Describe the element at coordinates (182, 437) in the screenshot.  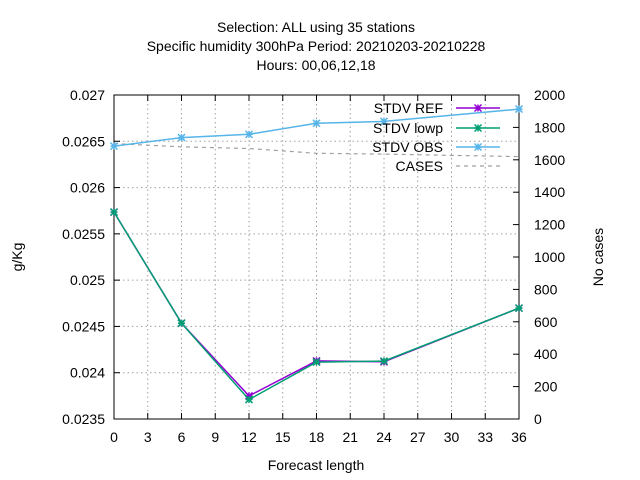
I see `x-tick-label: 6` at that location.